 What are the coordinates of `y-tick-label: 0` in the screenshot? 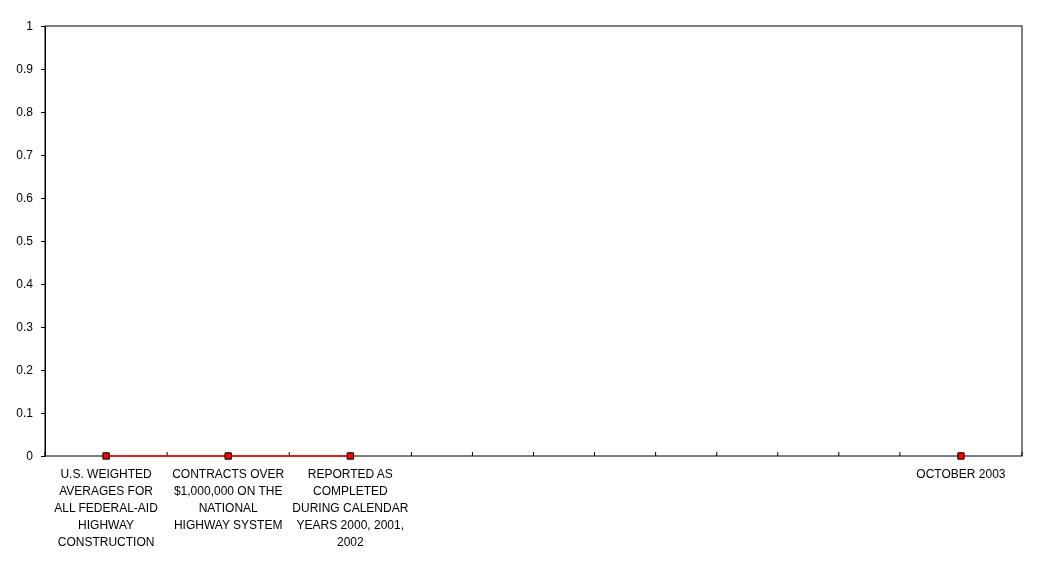 It's located at (30, 456).